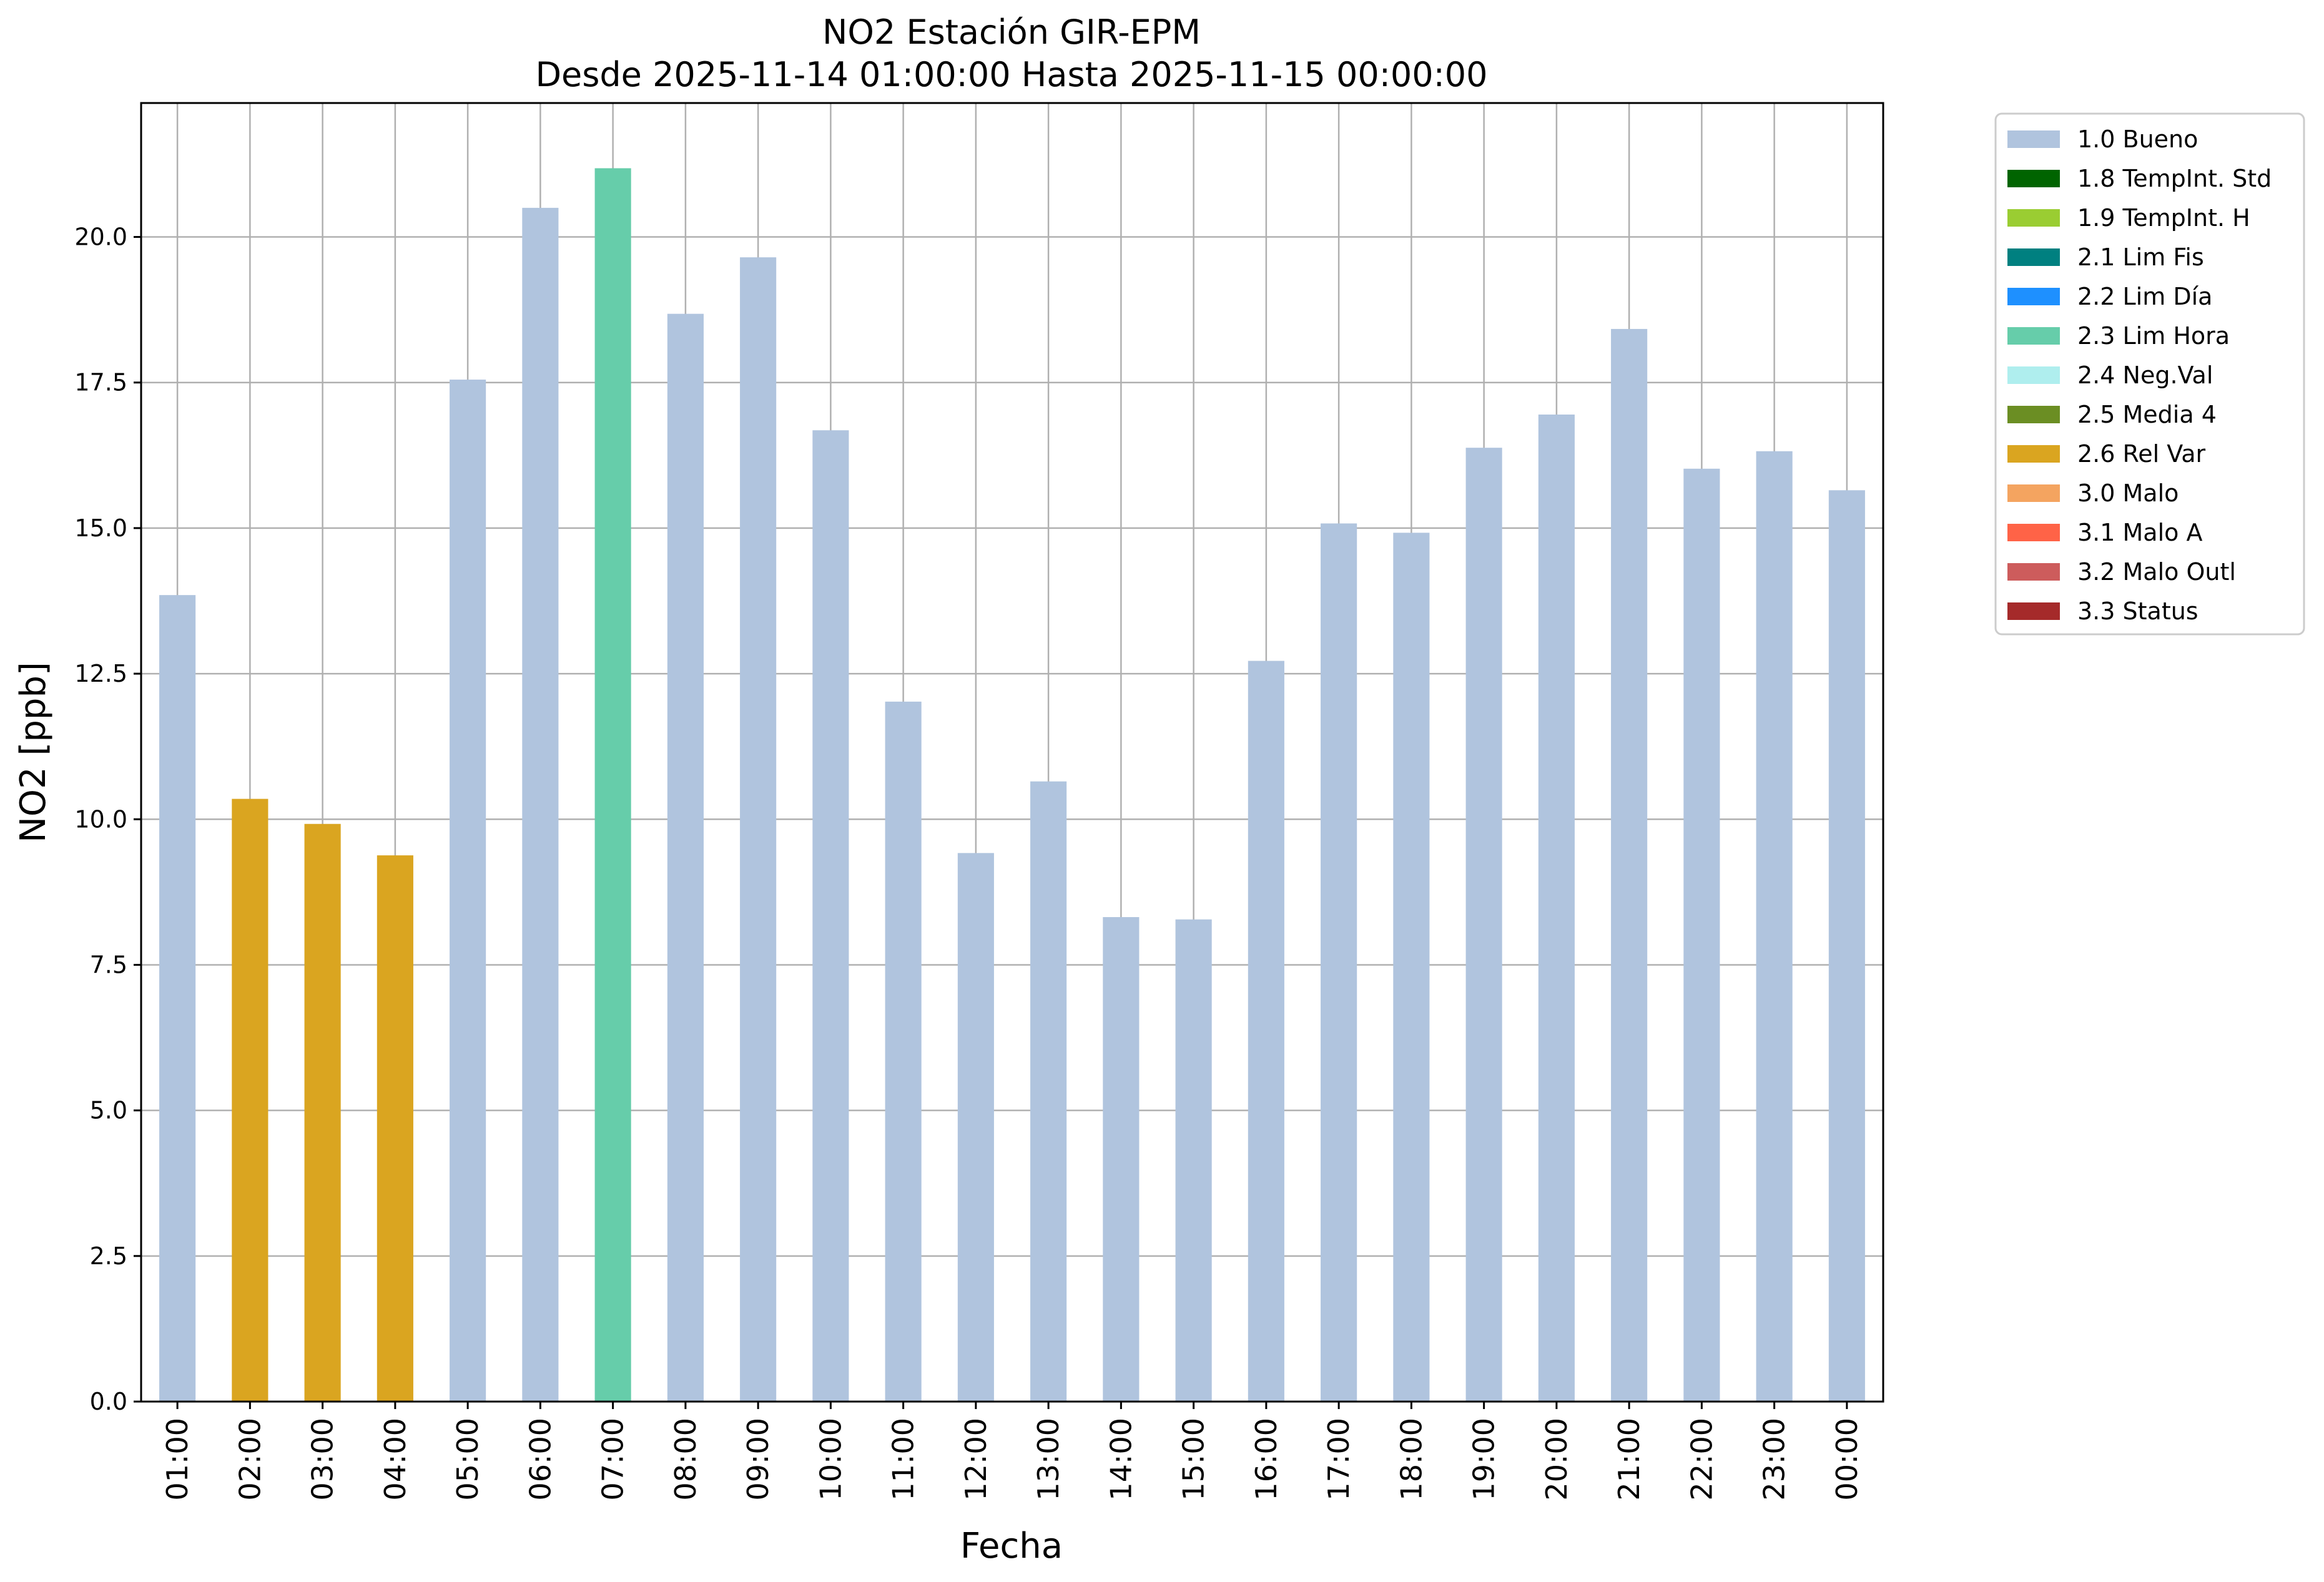 Image resolution: width=2324 pixels, height=1582 pixels. Describe the element at coordinates (830, 1459) in the screenshot. I see `x-tick-label: 10:00` at that location.